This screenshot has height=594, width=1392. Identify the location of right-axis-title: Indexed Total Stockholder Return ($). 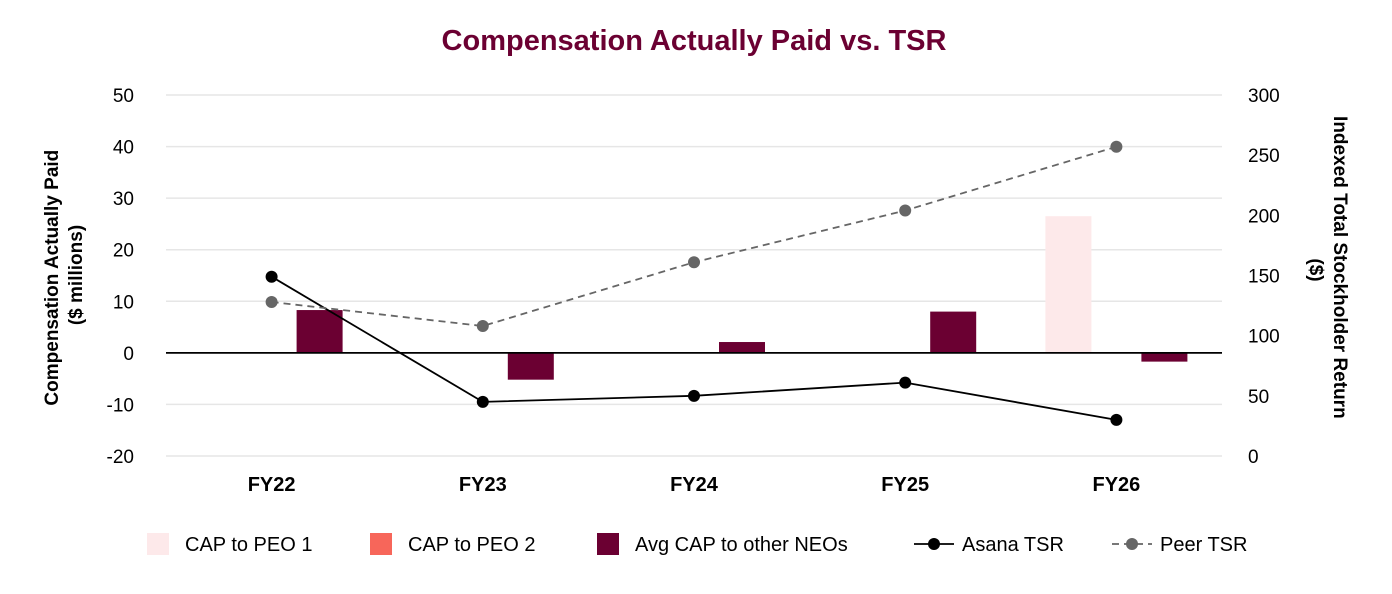
(1327, 270).